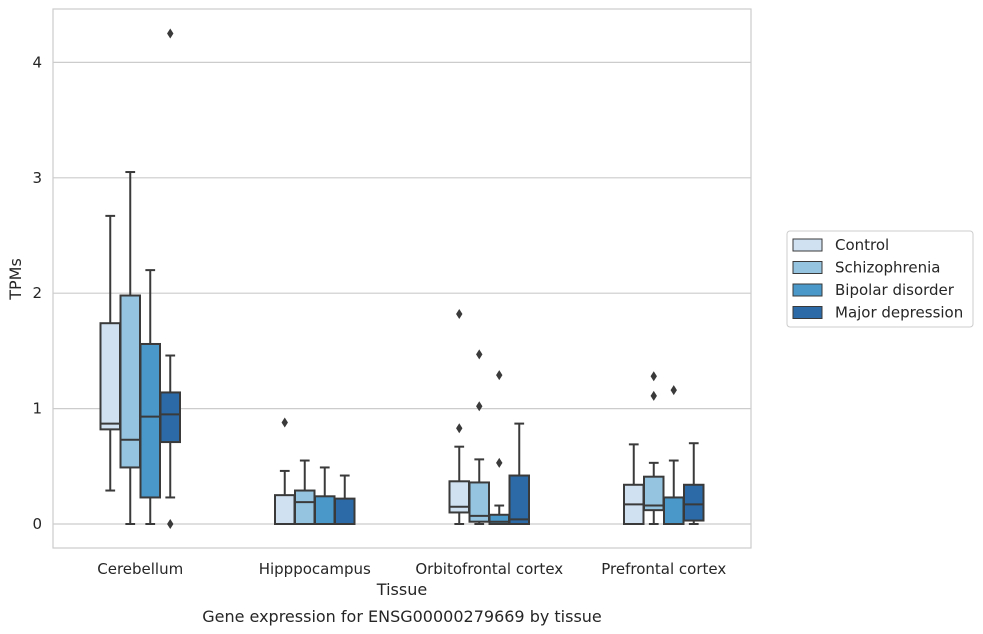  I want to click on x-tick-label-1: Hipppocampus, so click(315, 569).